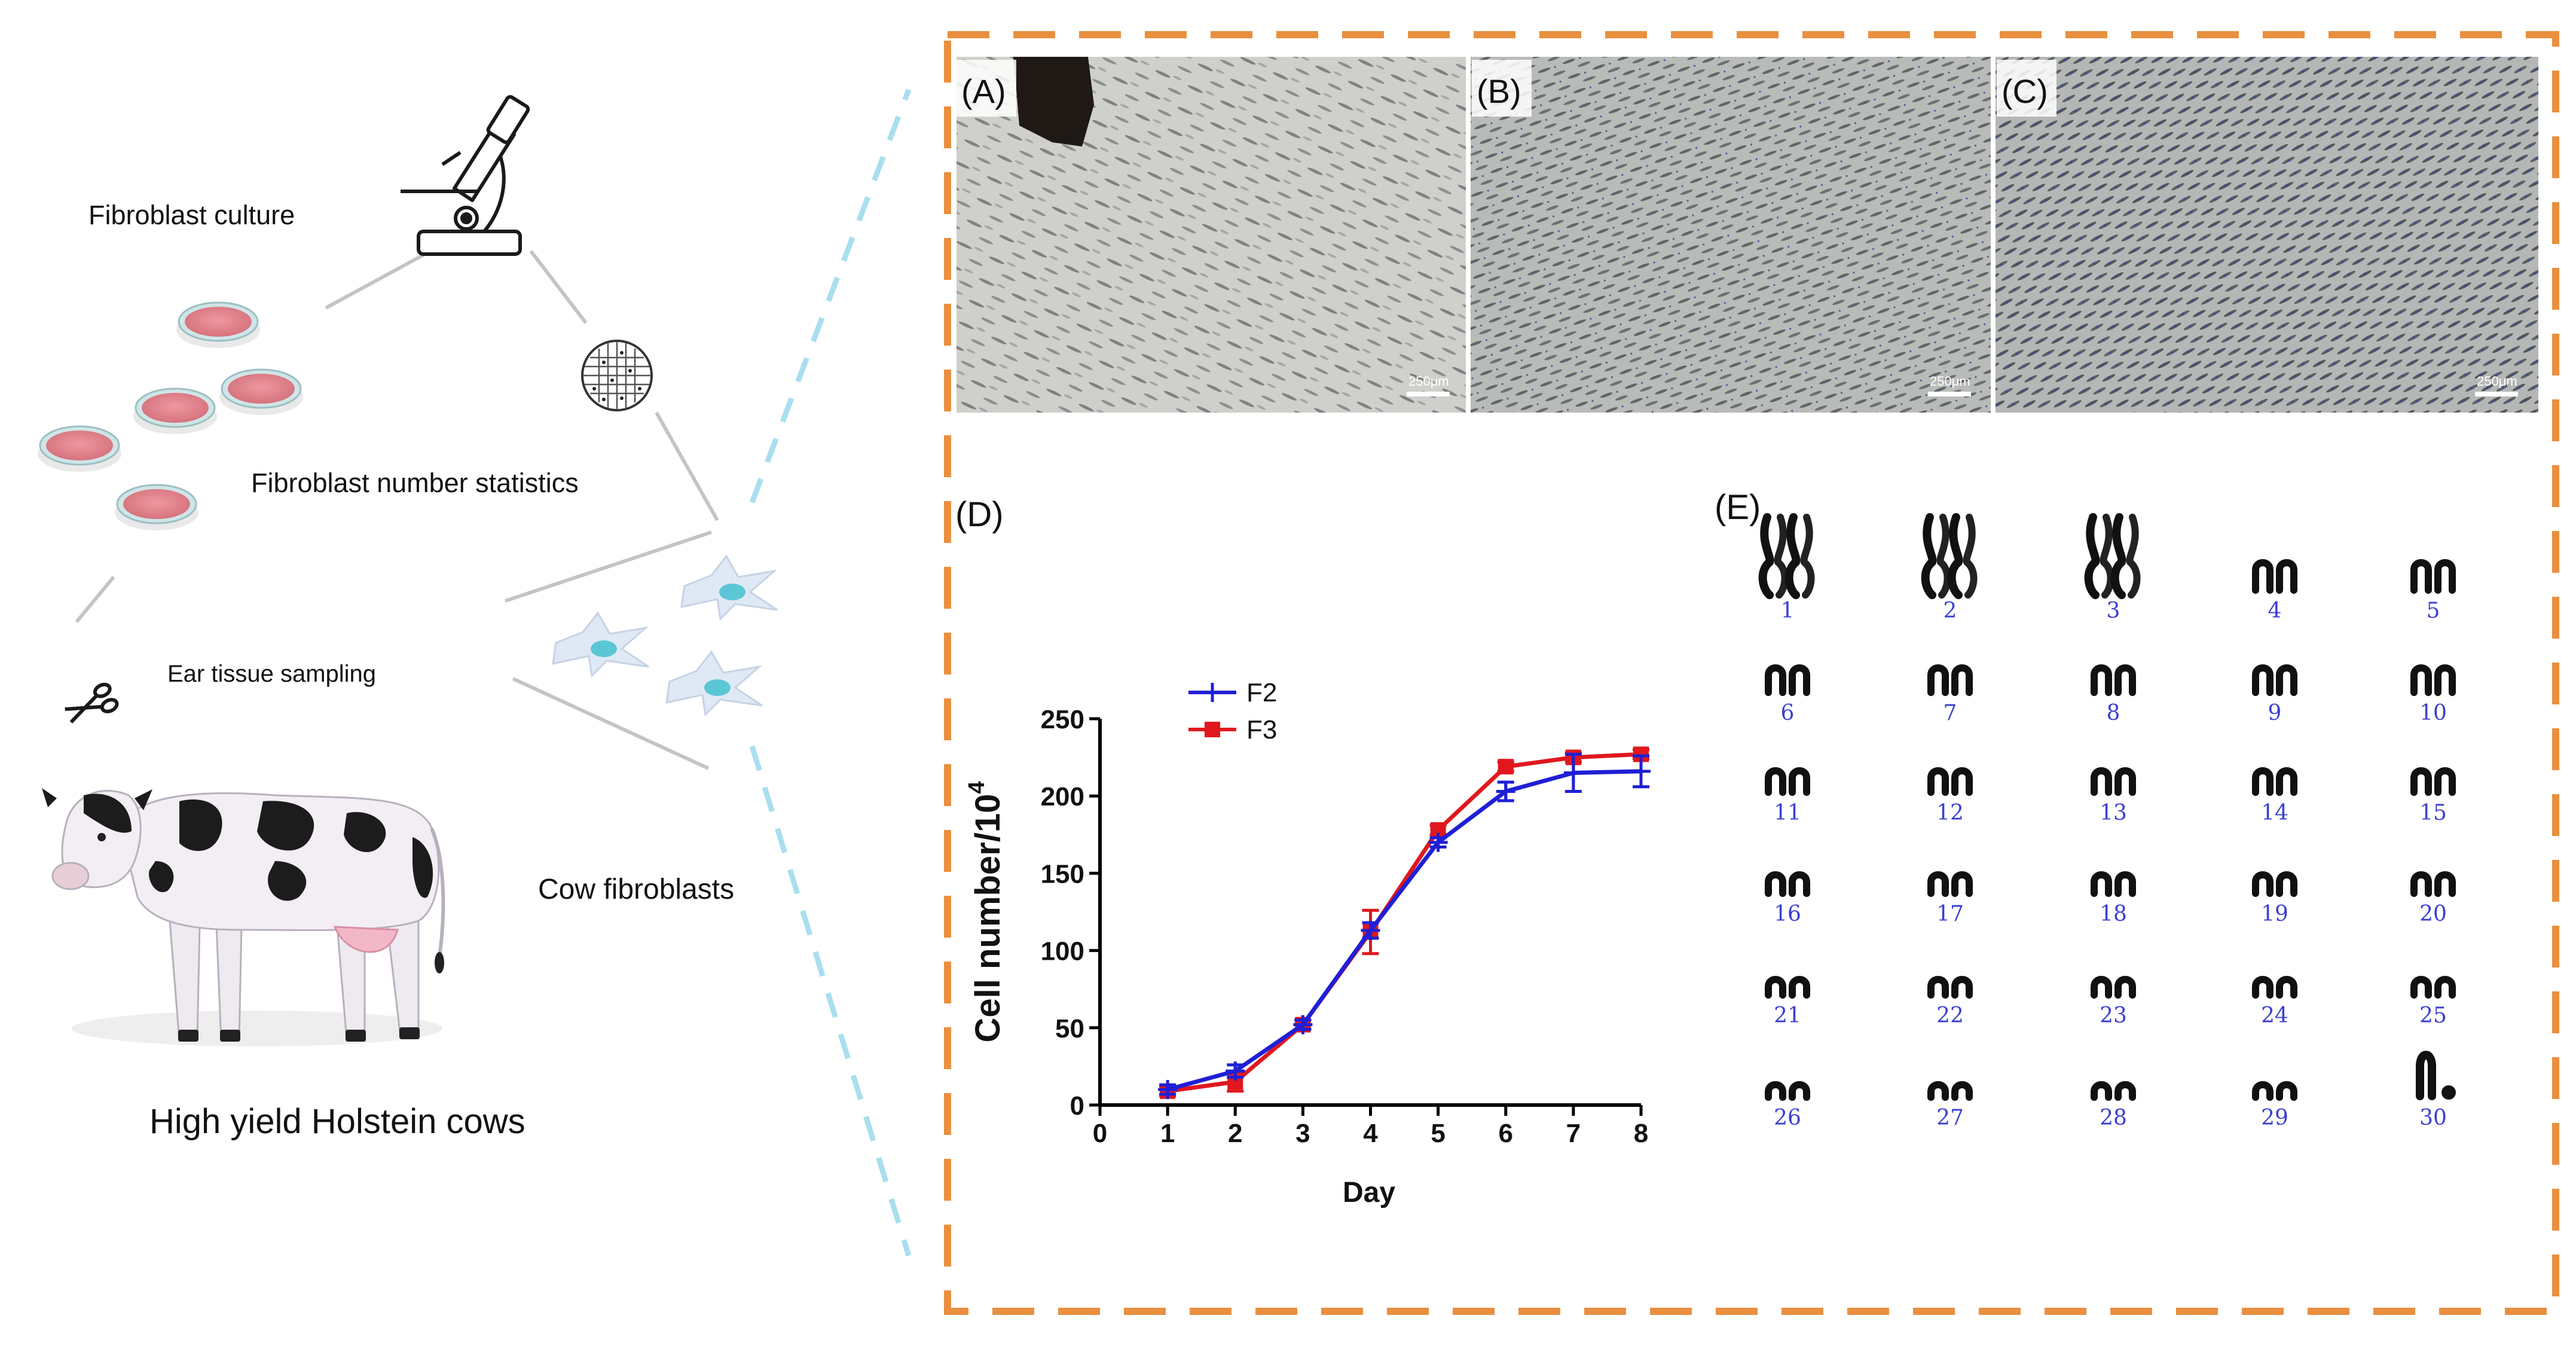 Image resolution: width=2576 pixels, height=1349 pixels. Describe the element at coordinates (2025, 91) in the screenshot. I see `micrograph-c-label: (C)` at that location.